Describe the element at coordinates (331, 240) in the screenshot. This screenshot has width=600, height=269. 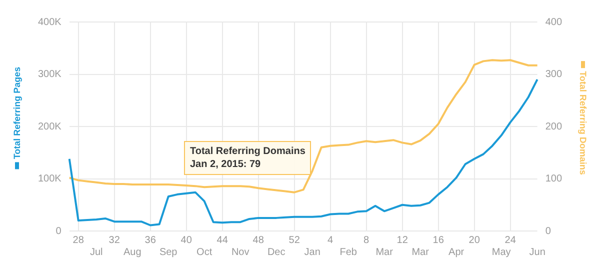
I see `x-tick-label: 4` at that location.